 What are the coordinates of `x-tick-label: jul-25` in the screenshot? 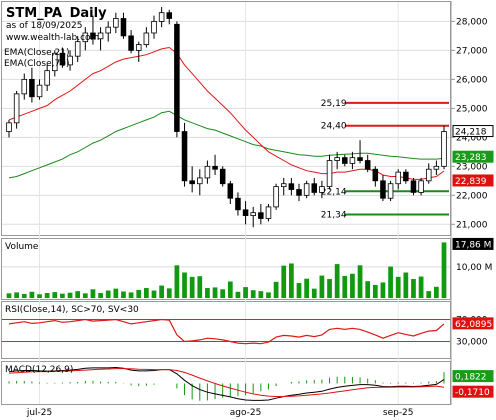 It's located at (39, 413).